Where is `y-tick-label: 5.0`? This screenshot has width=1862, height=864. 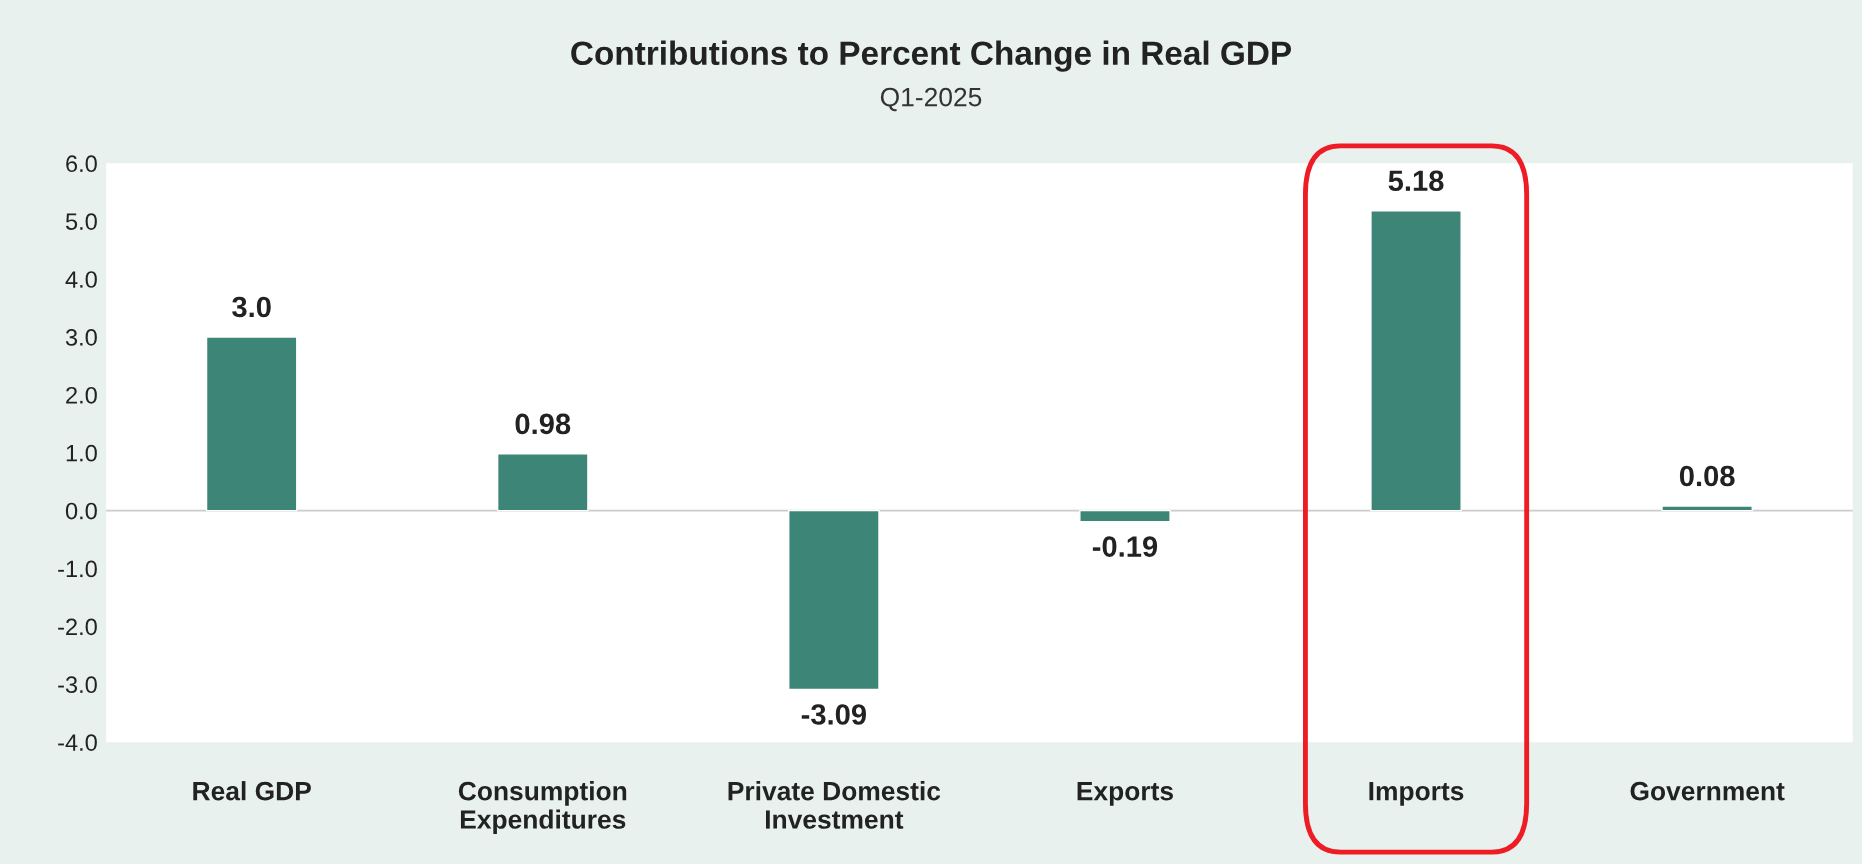
y-tick-label: 5.0 is located at coordinates (81, 221).